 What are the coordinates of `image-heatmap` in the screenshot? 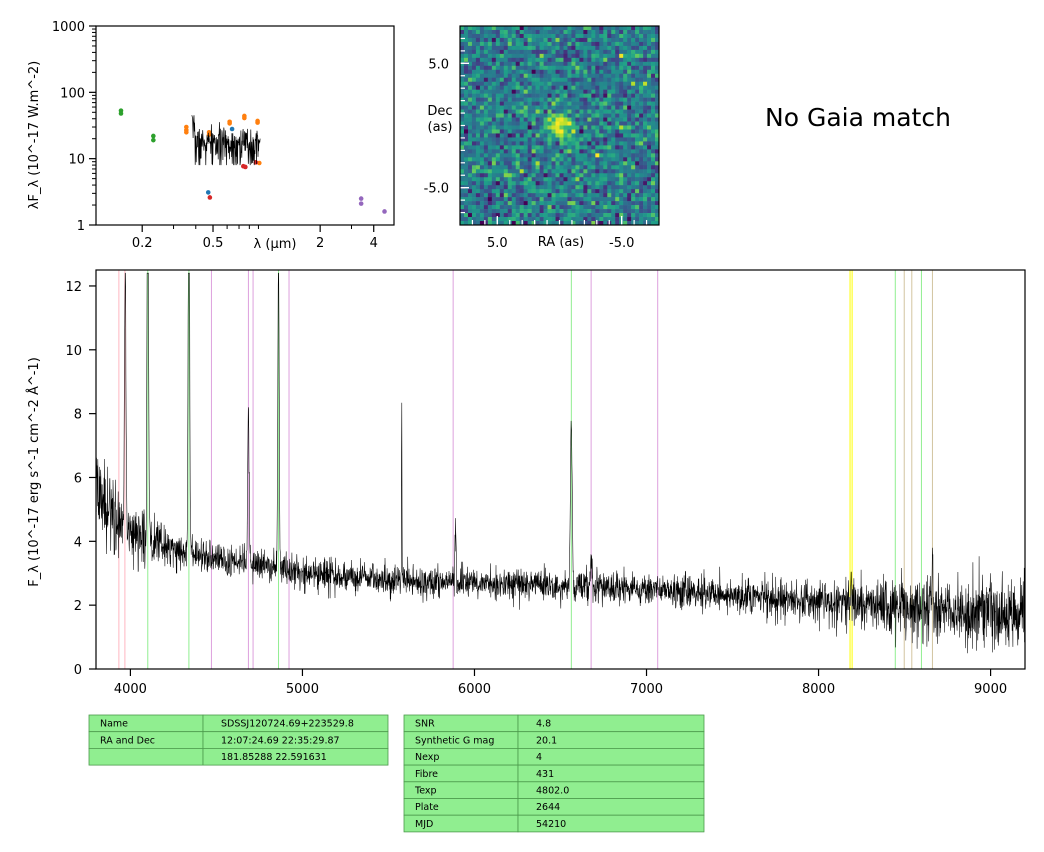 It's located at (560, 126).